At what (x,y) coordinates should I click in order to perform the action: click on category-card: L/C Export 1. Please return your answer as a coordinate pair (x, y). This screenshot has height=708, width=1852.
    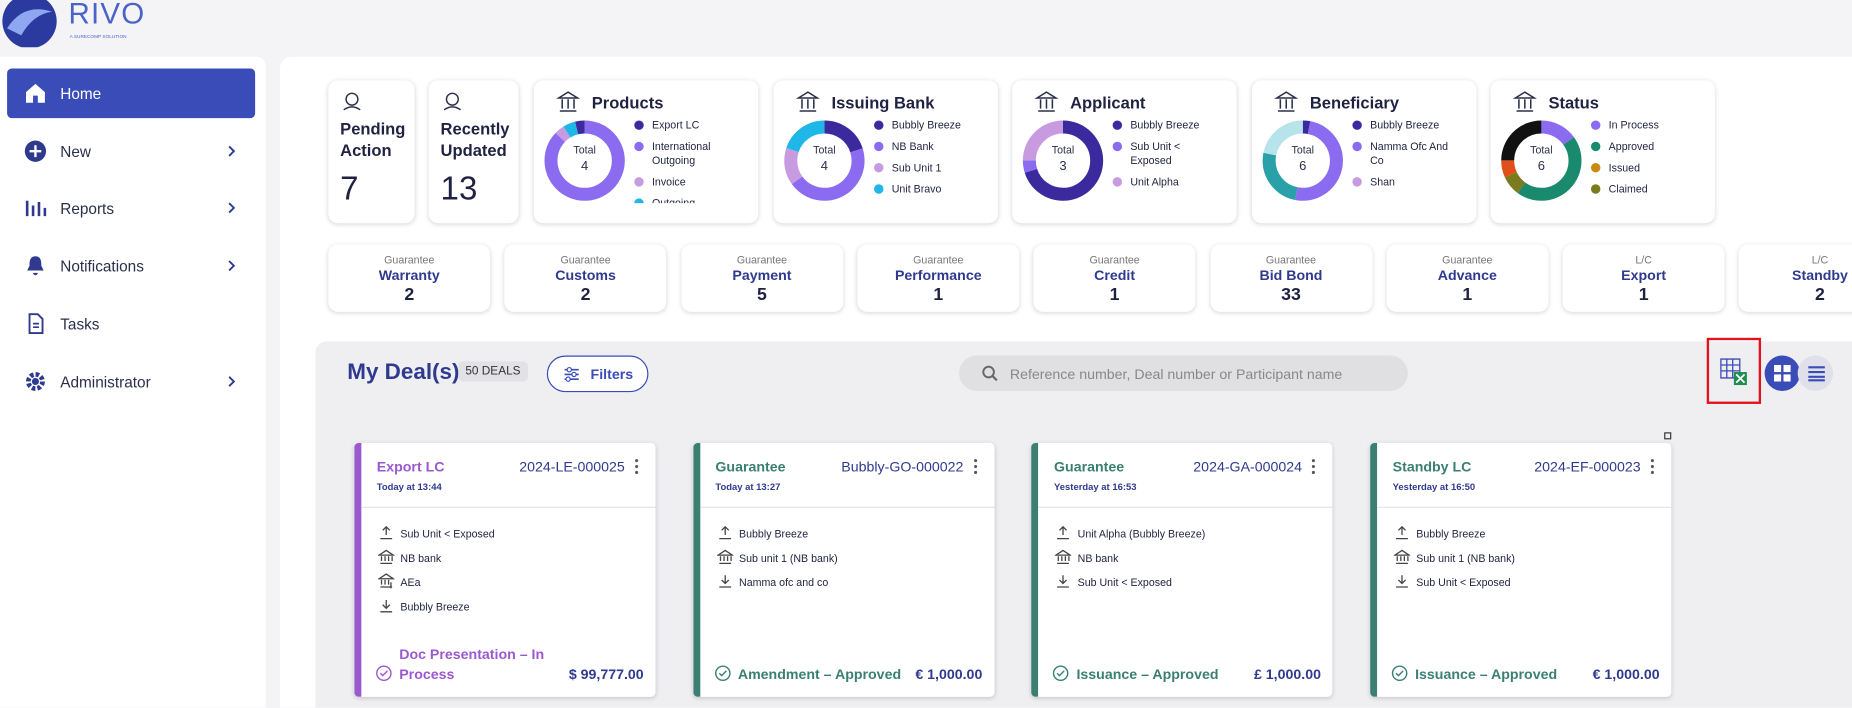
    Looking at the image, I should click on (1643, 278).